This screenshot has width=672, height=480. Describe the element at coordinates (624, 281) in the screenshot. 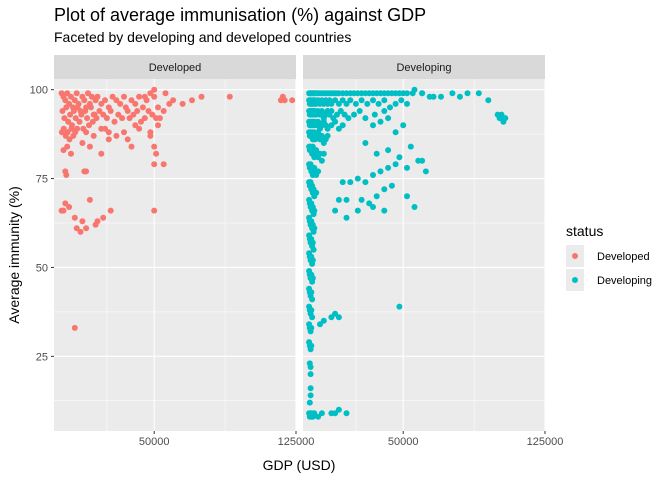

I see `legend-label-developing: Developing` at that location.